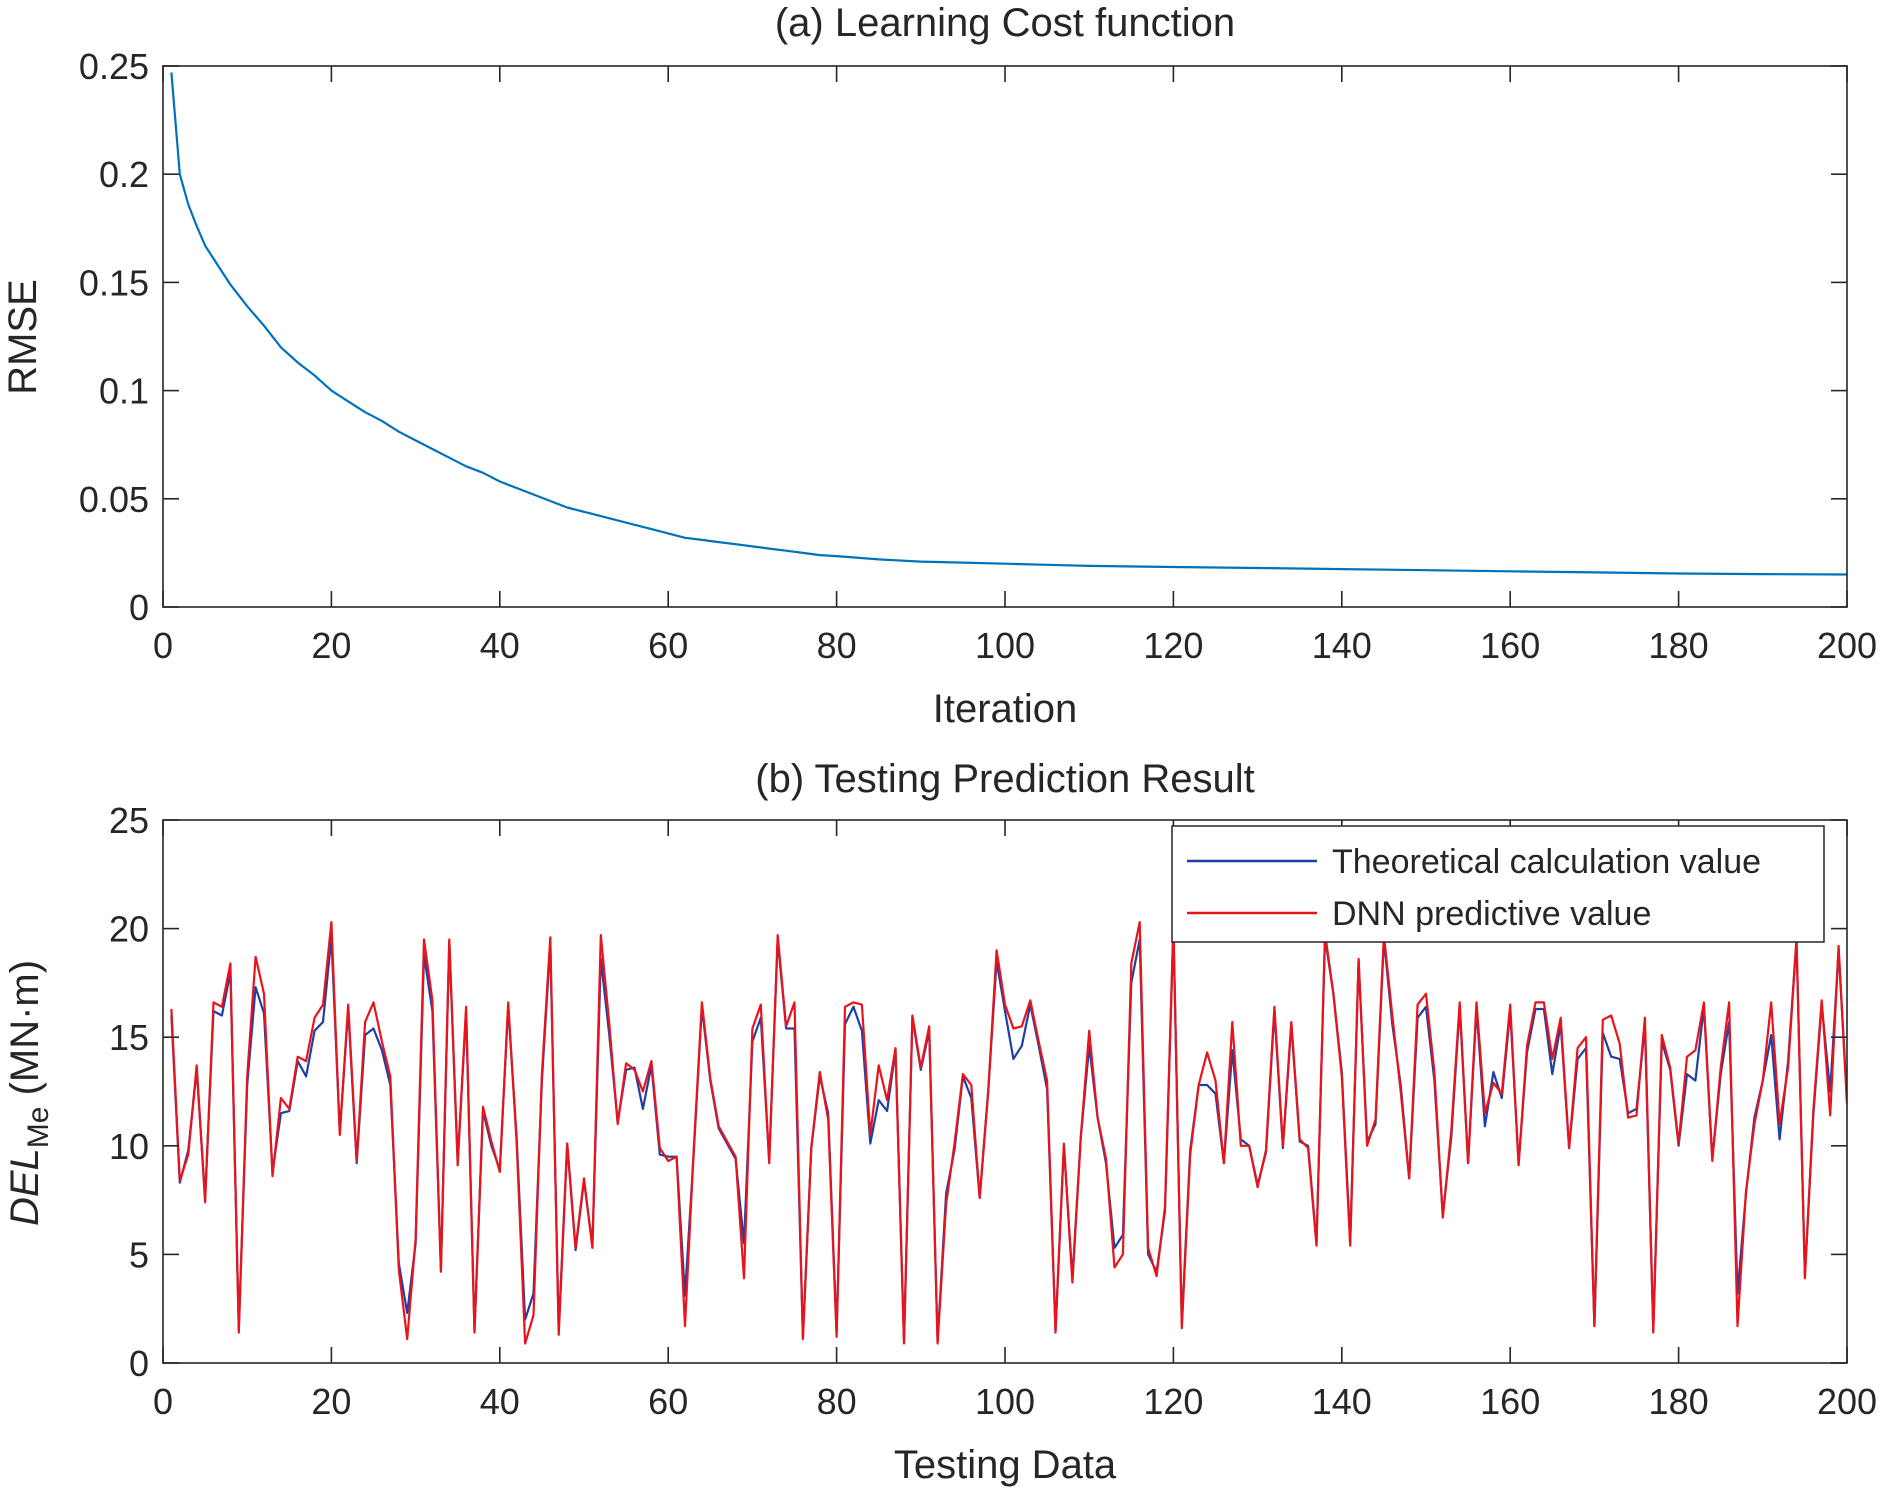  What do you see at coordinates (1510, 1401) in the screenshot?
I see `chart-b-x-tick-label: 160` at bounding box center [1510, 1401].